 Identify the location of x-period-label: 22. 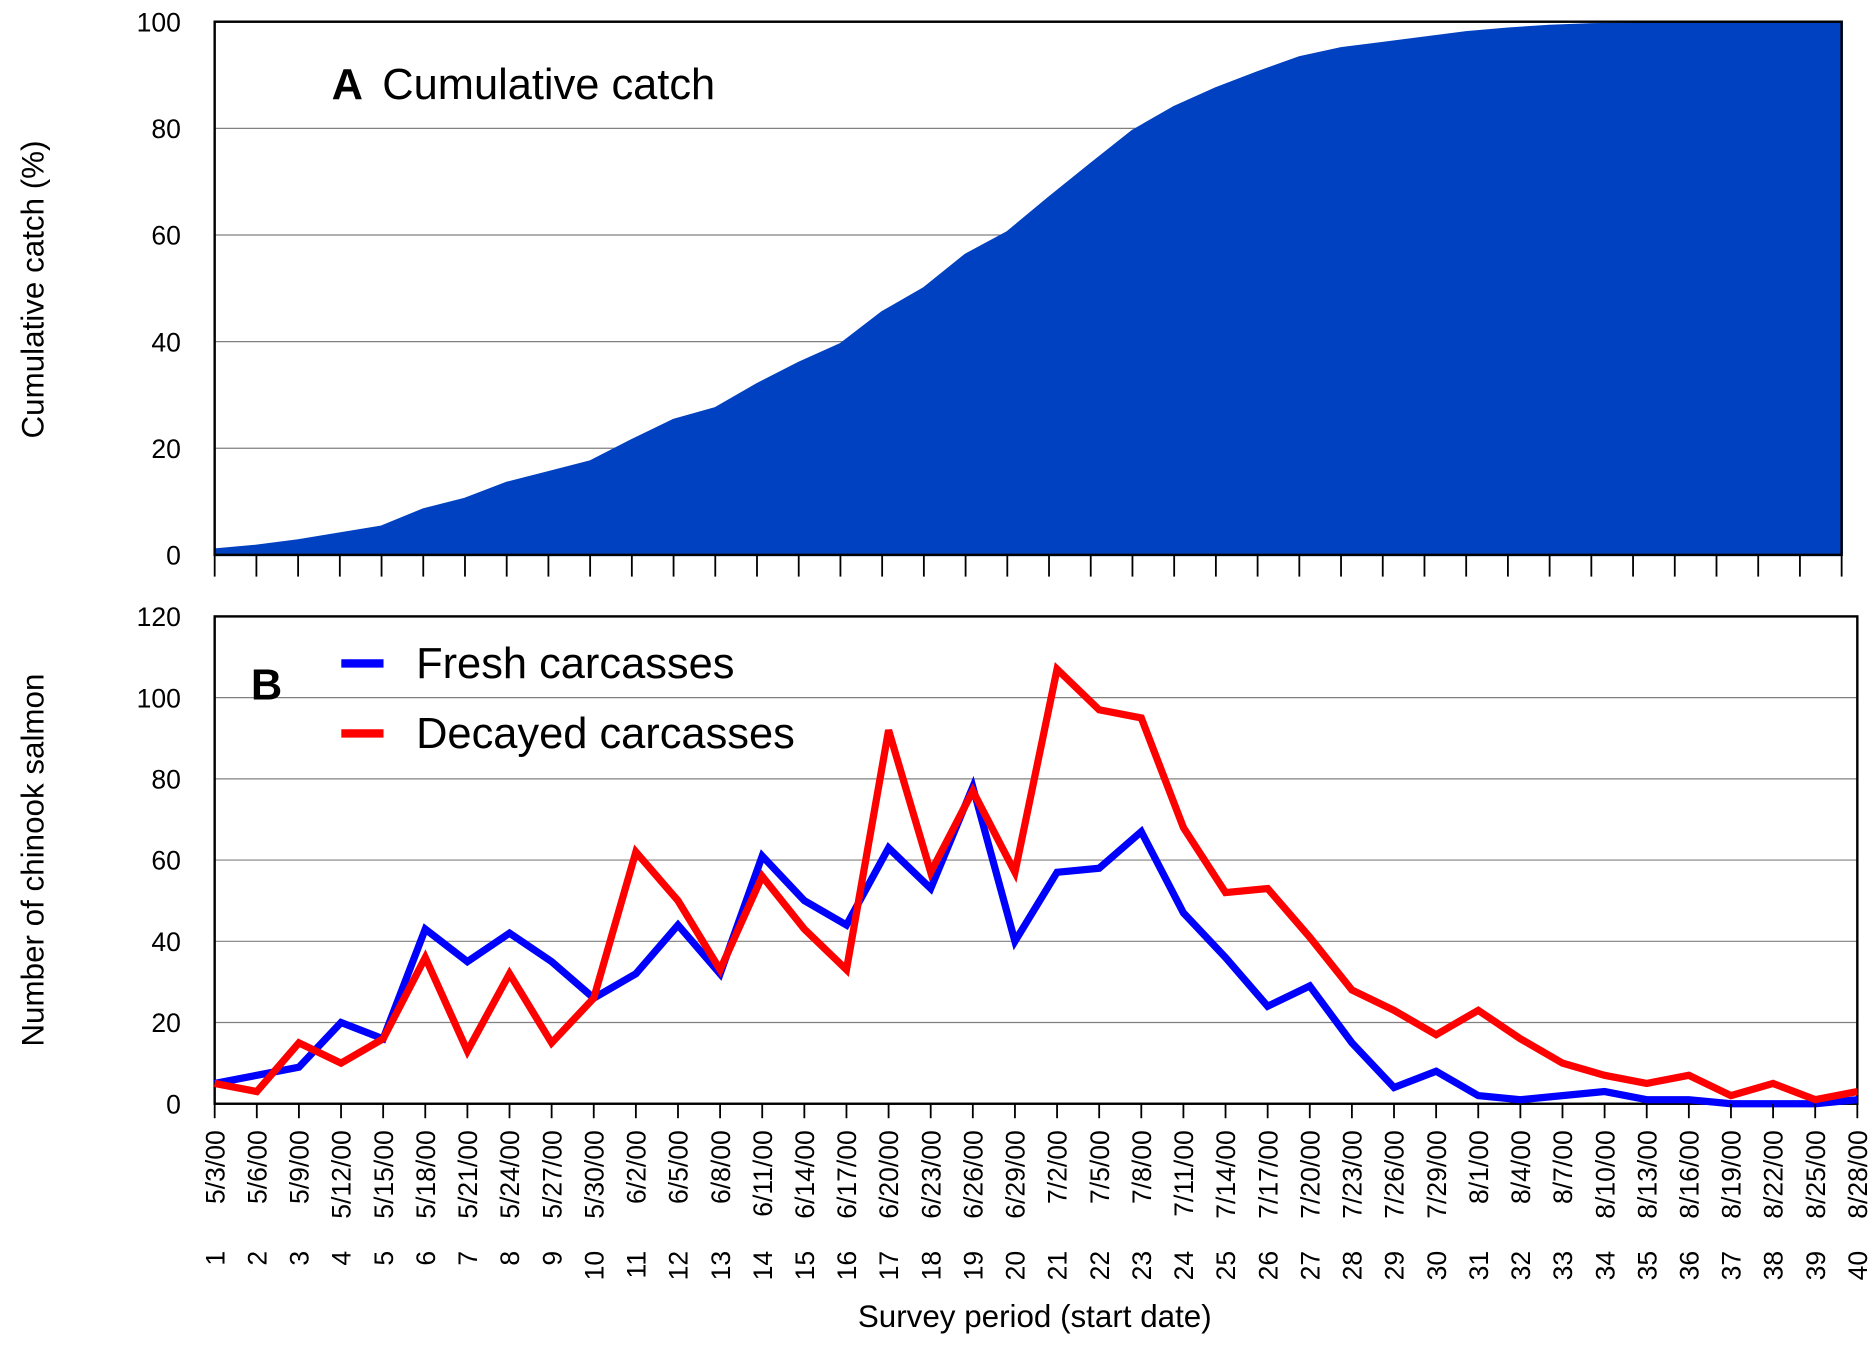
(1100, 1266).